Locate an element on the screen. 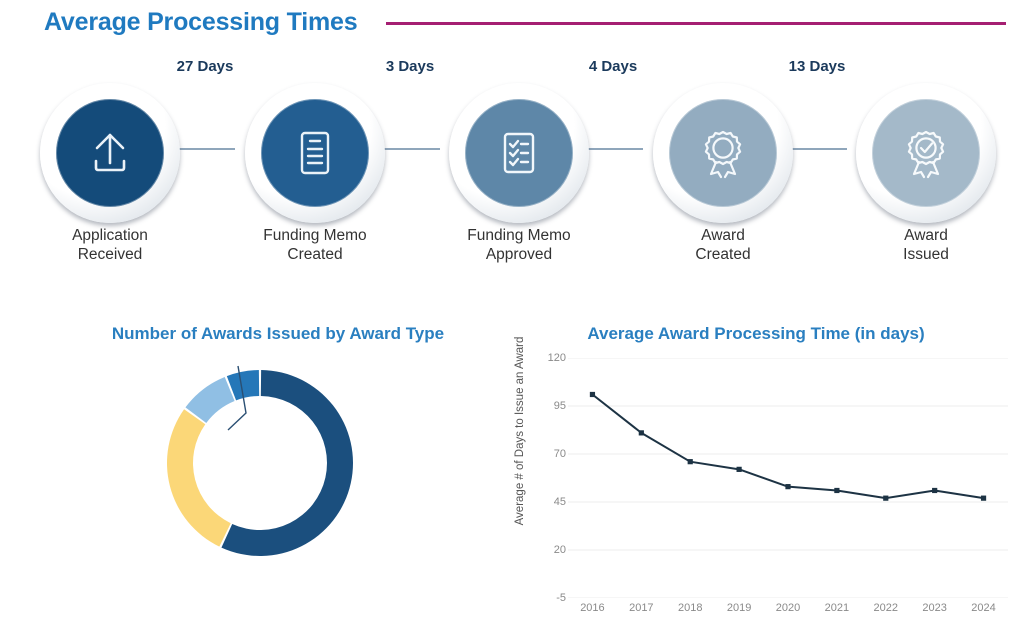 Image resolution: width=1024 pixels, height=638 pixels. gap-label-4: 13 Days is located at coordinates (817, 66).